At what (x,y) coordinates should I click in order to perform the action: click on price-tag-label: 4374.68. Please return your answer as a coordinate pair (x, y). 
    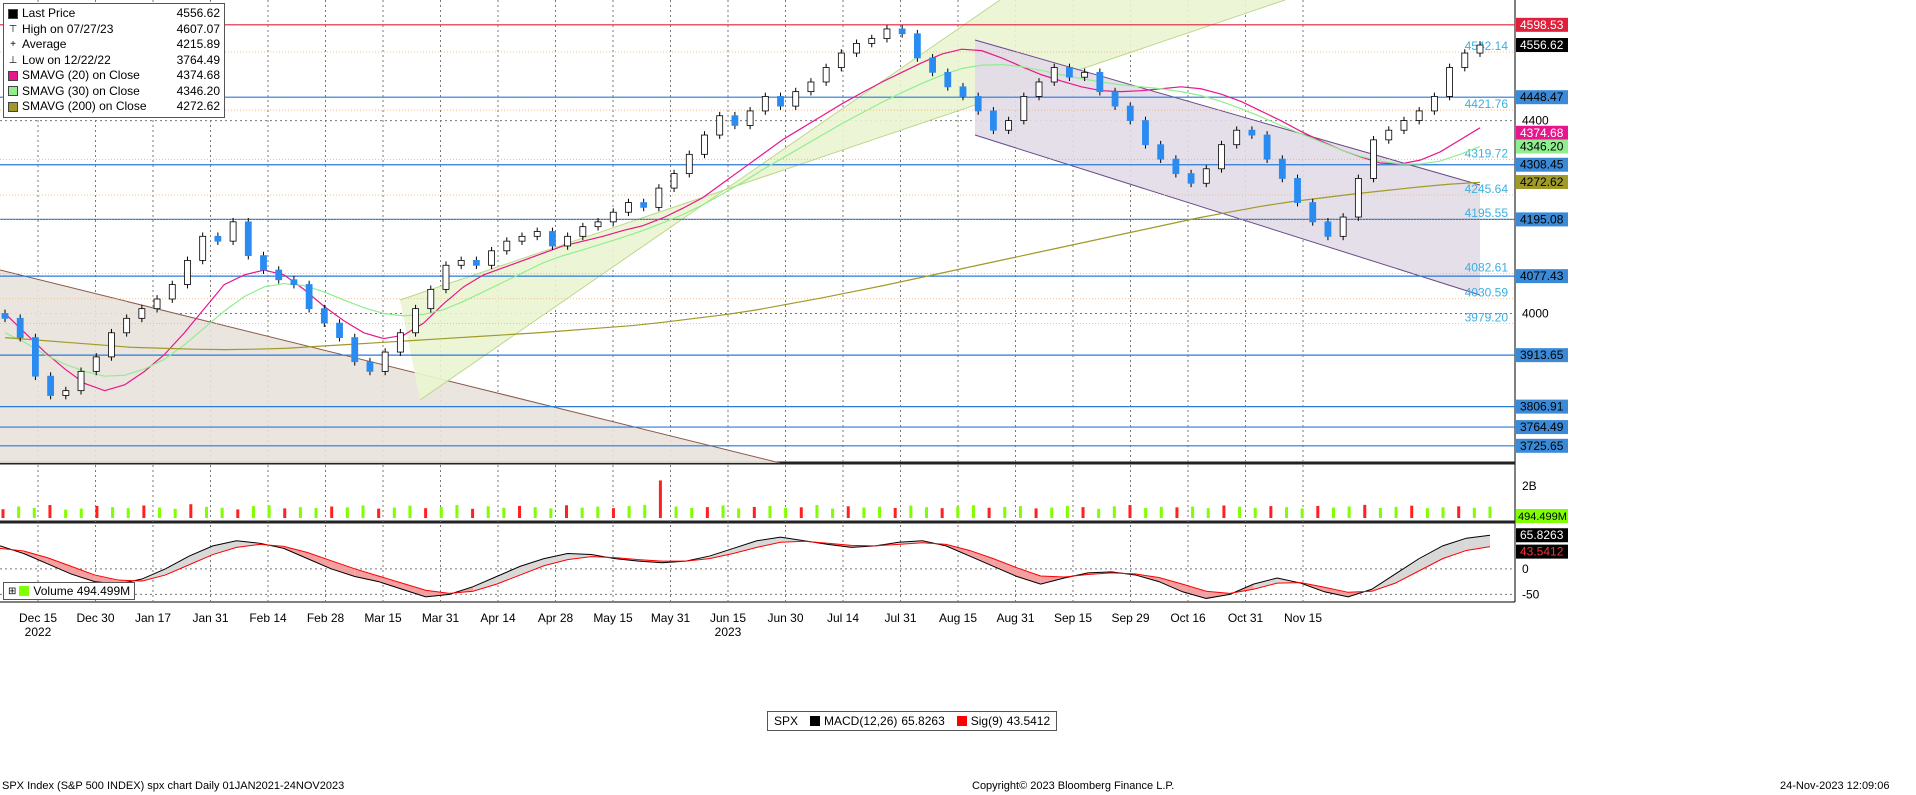
    Looking at the image, I should click on (1542, 133).